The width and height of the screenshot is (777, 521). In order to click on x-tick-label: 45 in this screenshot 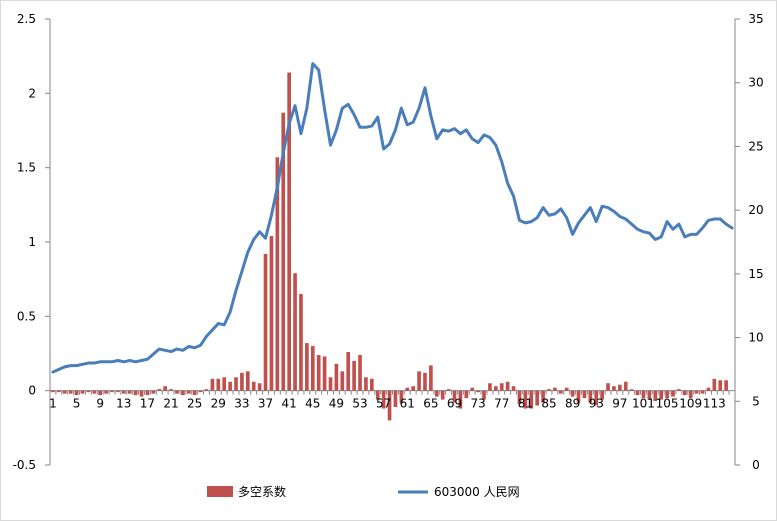, I will do `click(312, 404)`.